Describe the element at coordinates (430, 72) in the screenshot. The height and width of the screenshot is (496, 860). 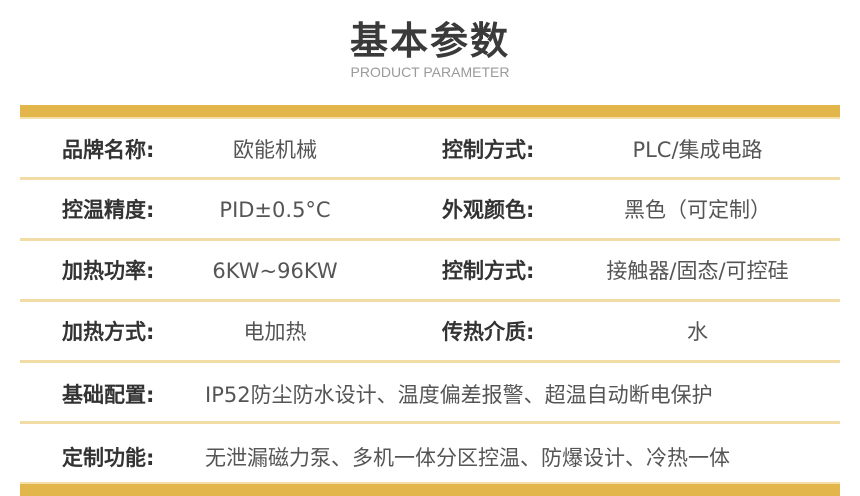
I see `page-subtitle: PRODUCT PARAMETER` at that location.